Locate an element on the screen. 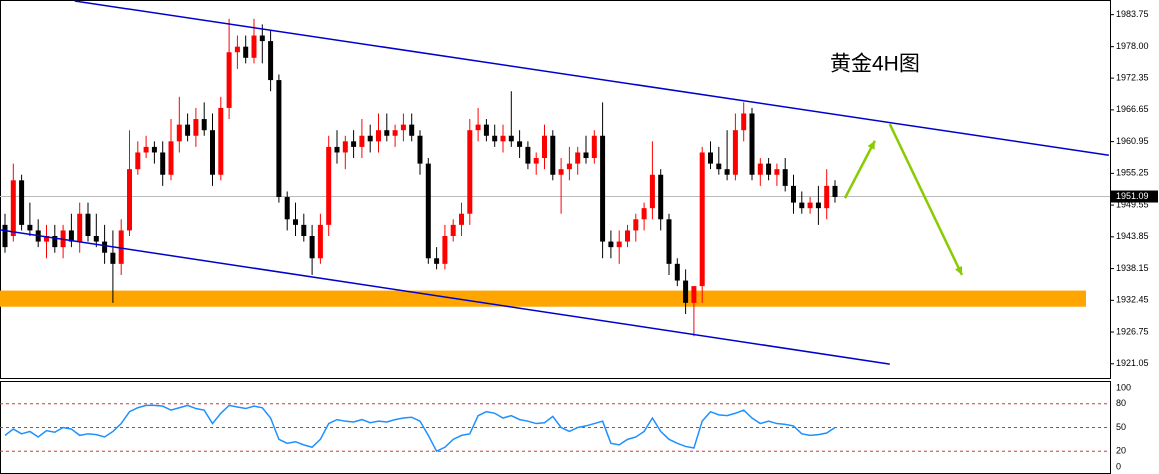  last-price-box is located at coordinates (1134, 196).